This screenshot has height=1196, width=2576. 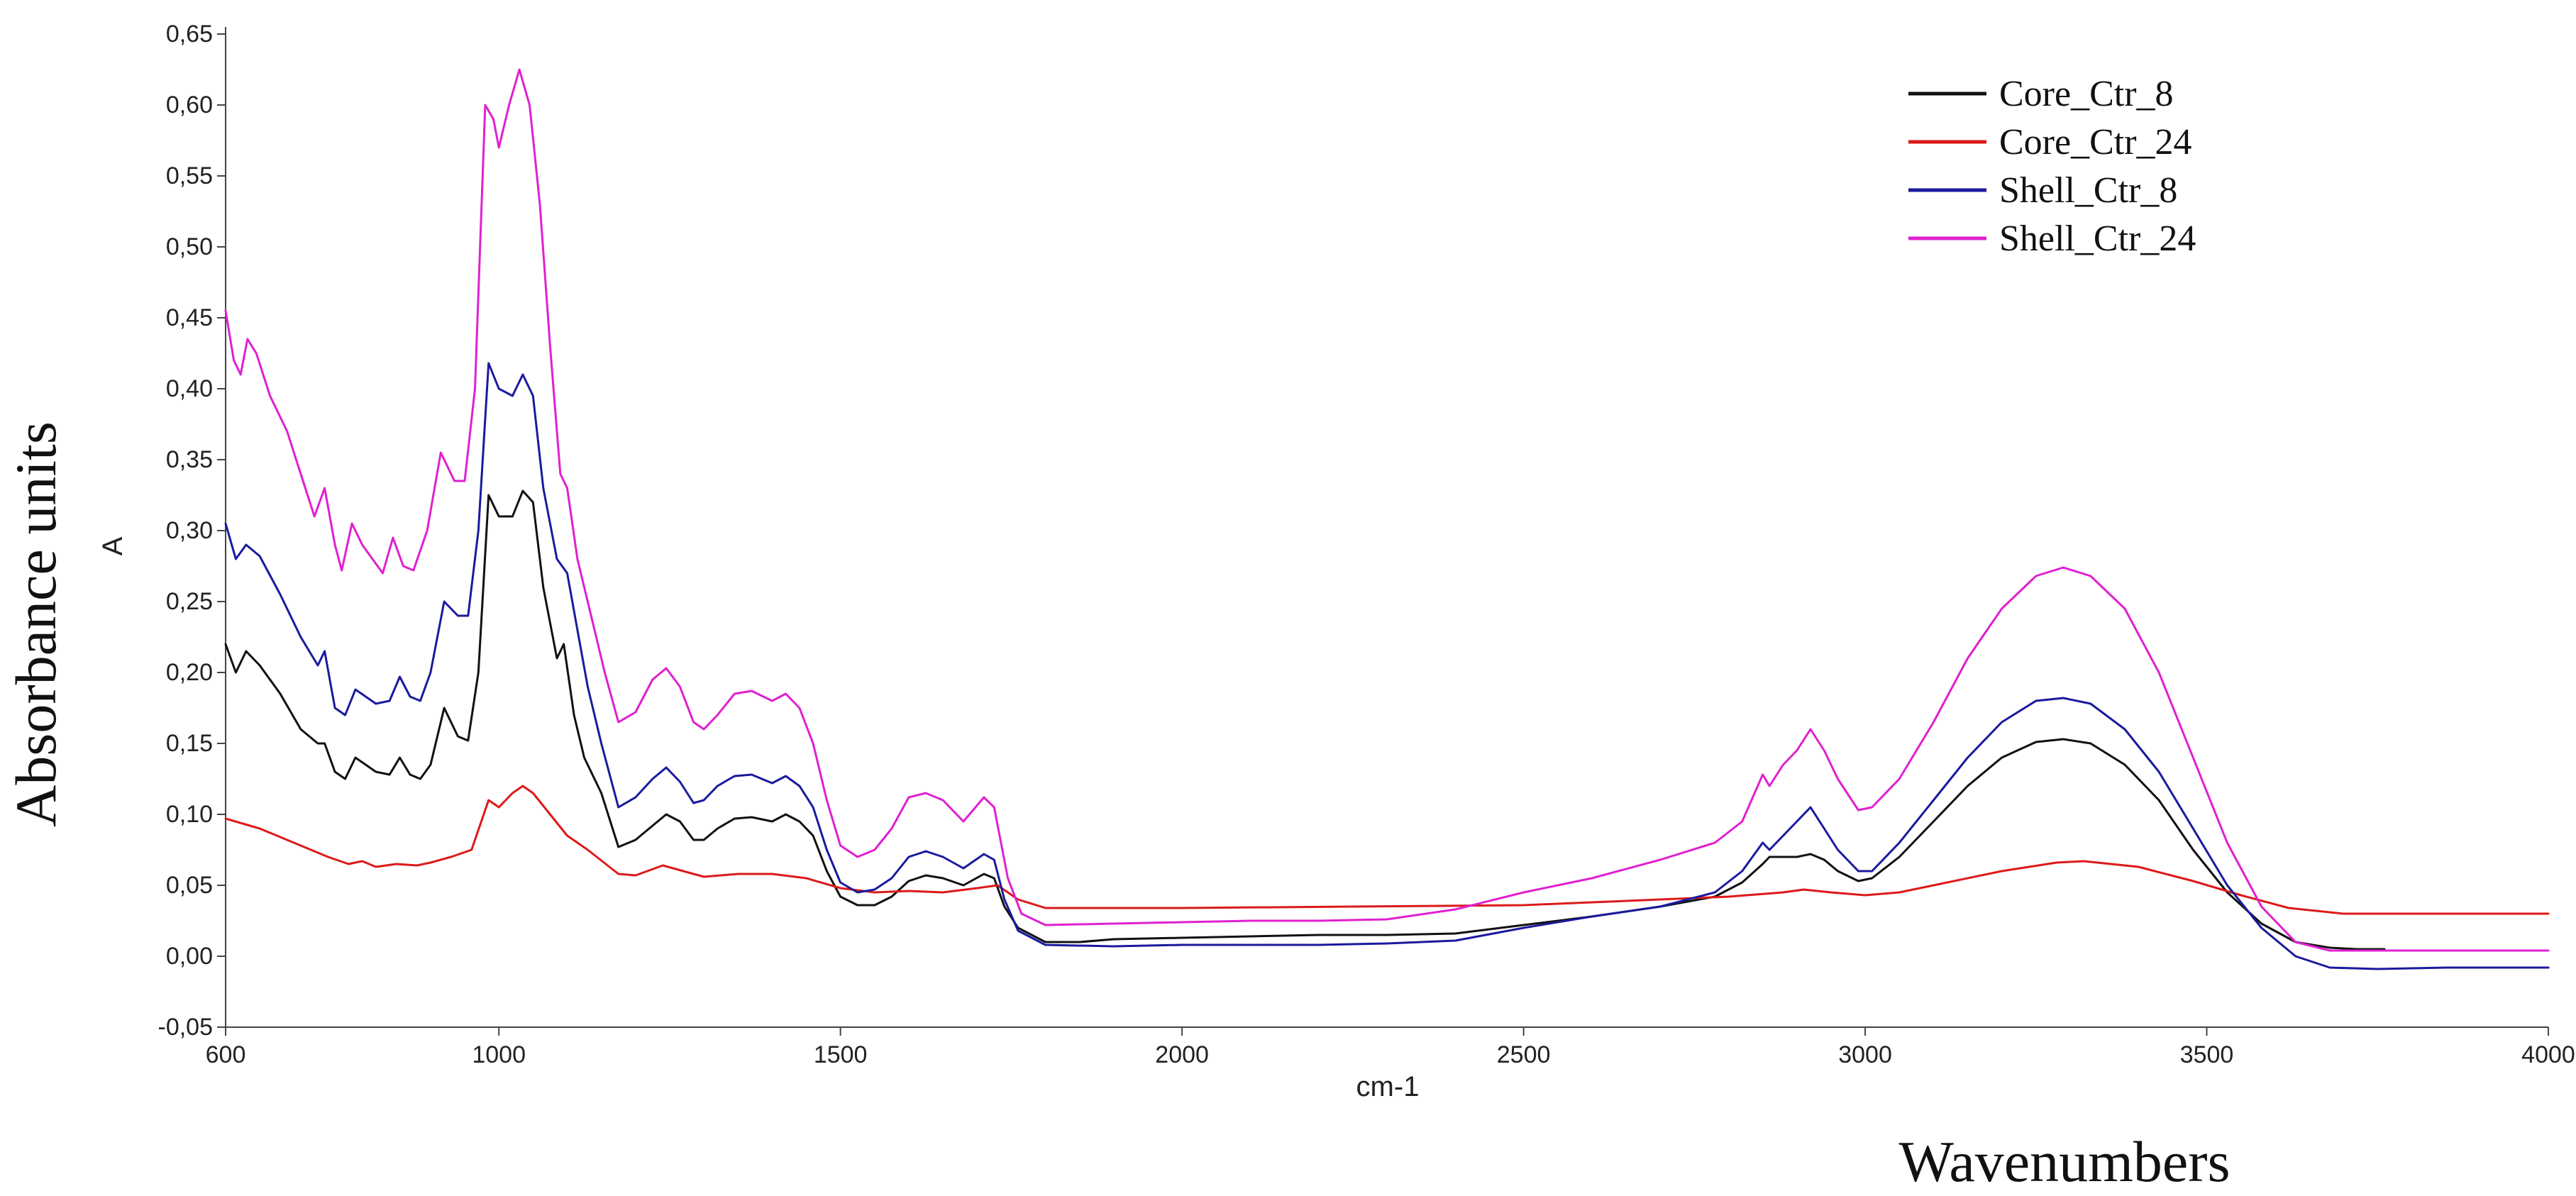 I want to click on y-tick-label: 0,45, so click(x=189, y=318).